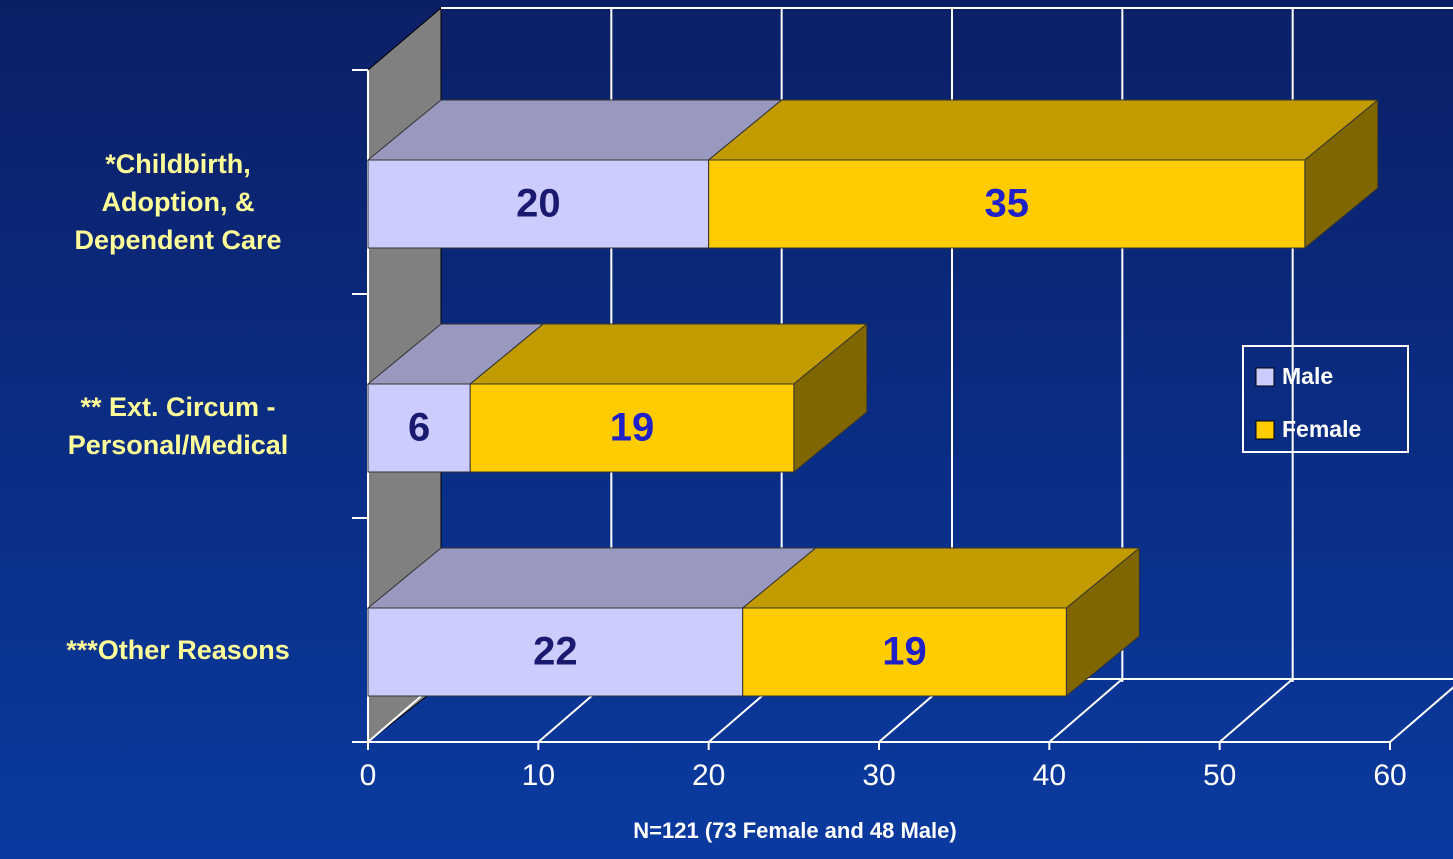 Image resolution: width=1453 pixels, height=859 pixels. What do you see at coordinates (368, 775) in the screenshot?
I see `x-tick-label: 0` at bounding box center [368, 775].